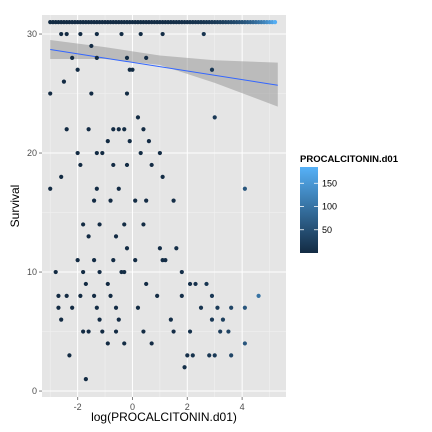  What do you see at coordinates (349, 159) in the screenshot?
I see `legend-title: PROCALCITONIN.d01` at bounding box center [349, 159].